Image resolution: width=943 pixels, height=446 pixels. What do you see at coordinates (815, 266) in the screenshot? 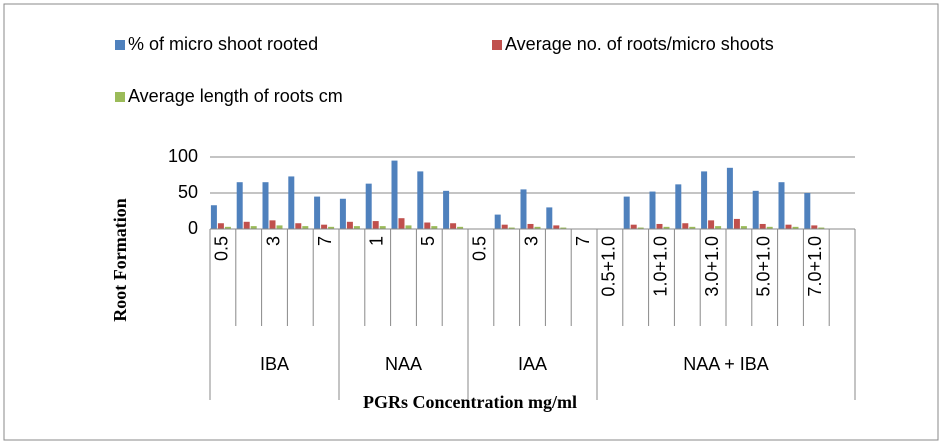
I see `x-tick-label: 7.0+1.0` at bounding box center [815, 266].